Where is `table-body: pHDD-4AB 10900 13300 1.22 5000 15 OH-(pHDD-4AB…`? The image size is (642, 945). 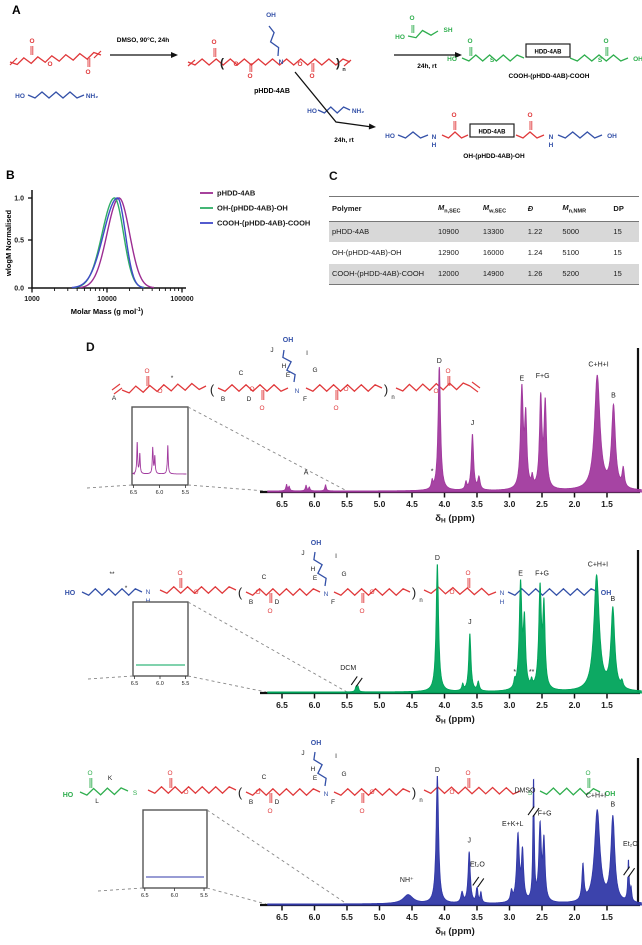
table-body: pHDD-4AB 10900 13300 1.22 5000 15 OH-(pHDD-4AB… is located at coordinates (484, 253).